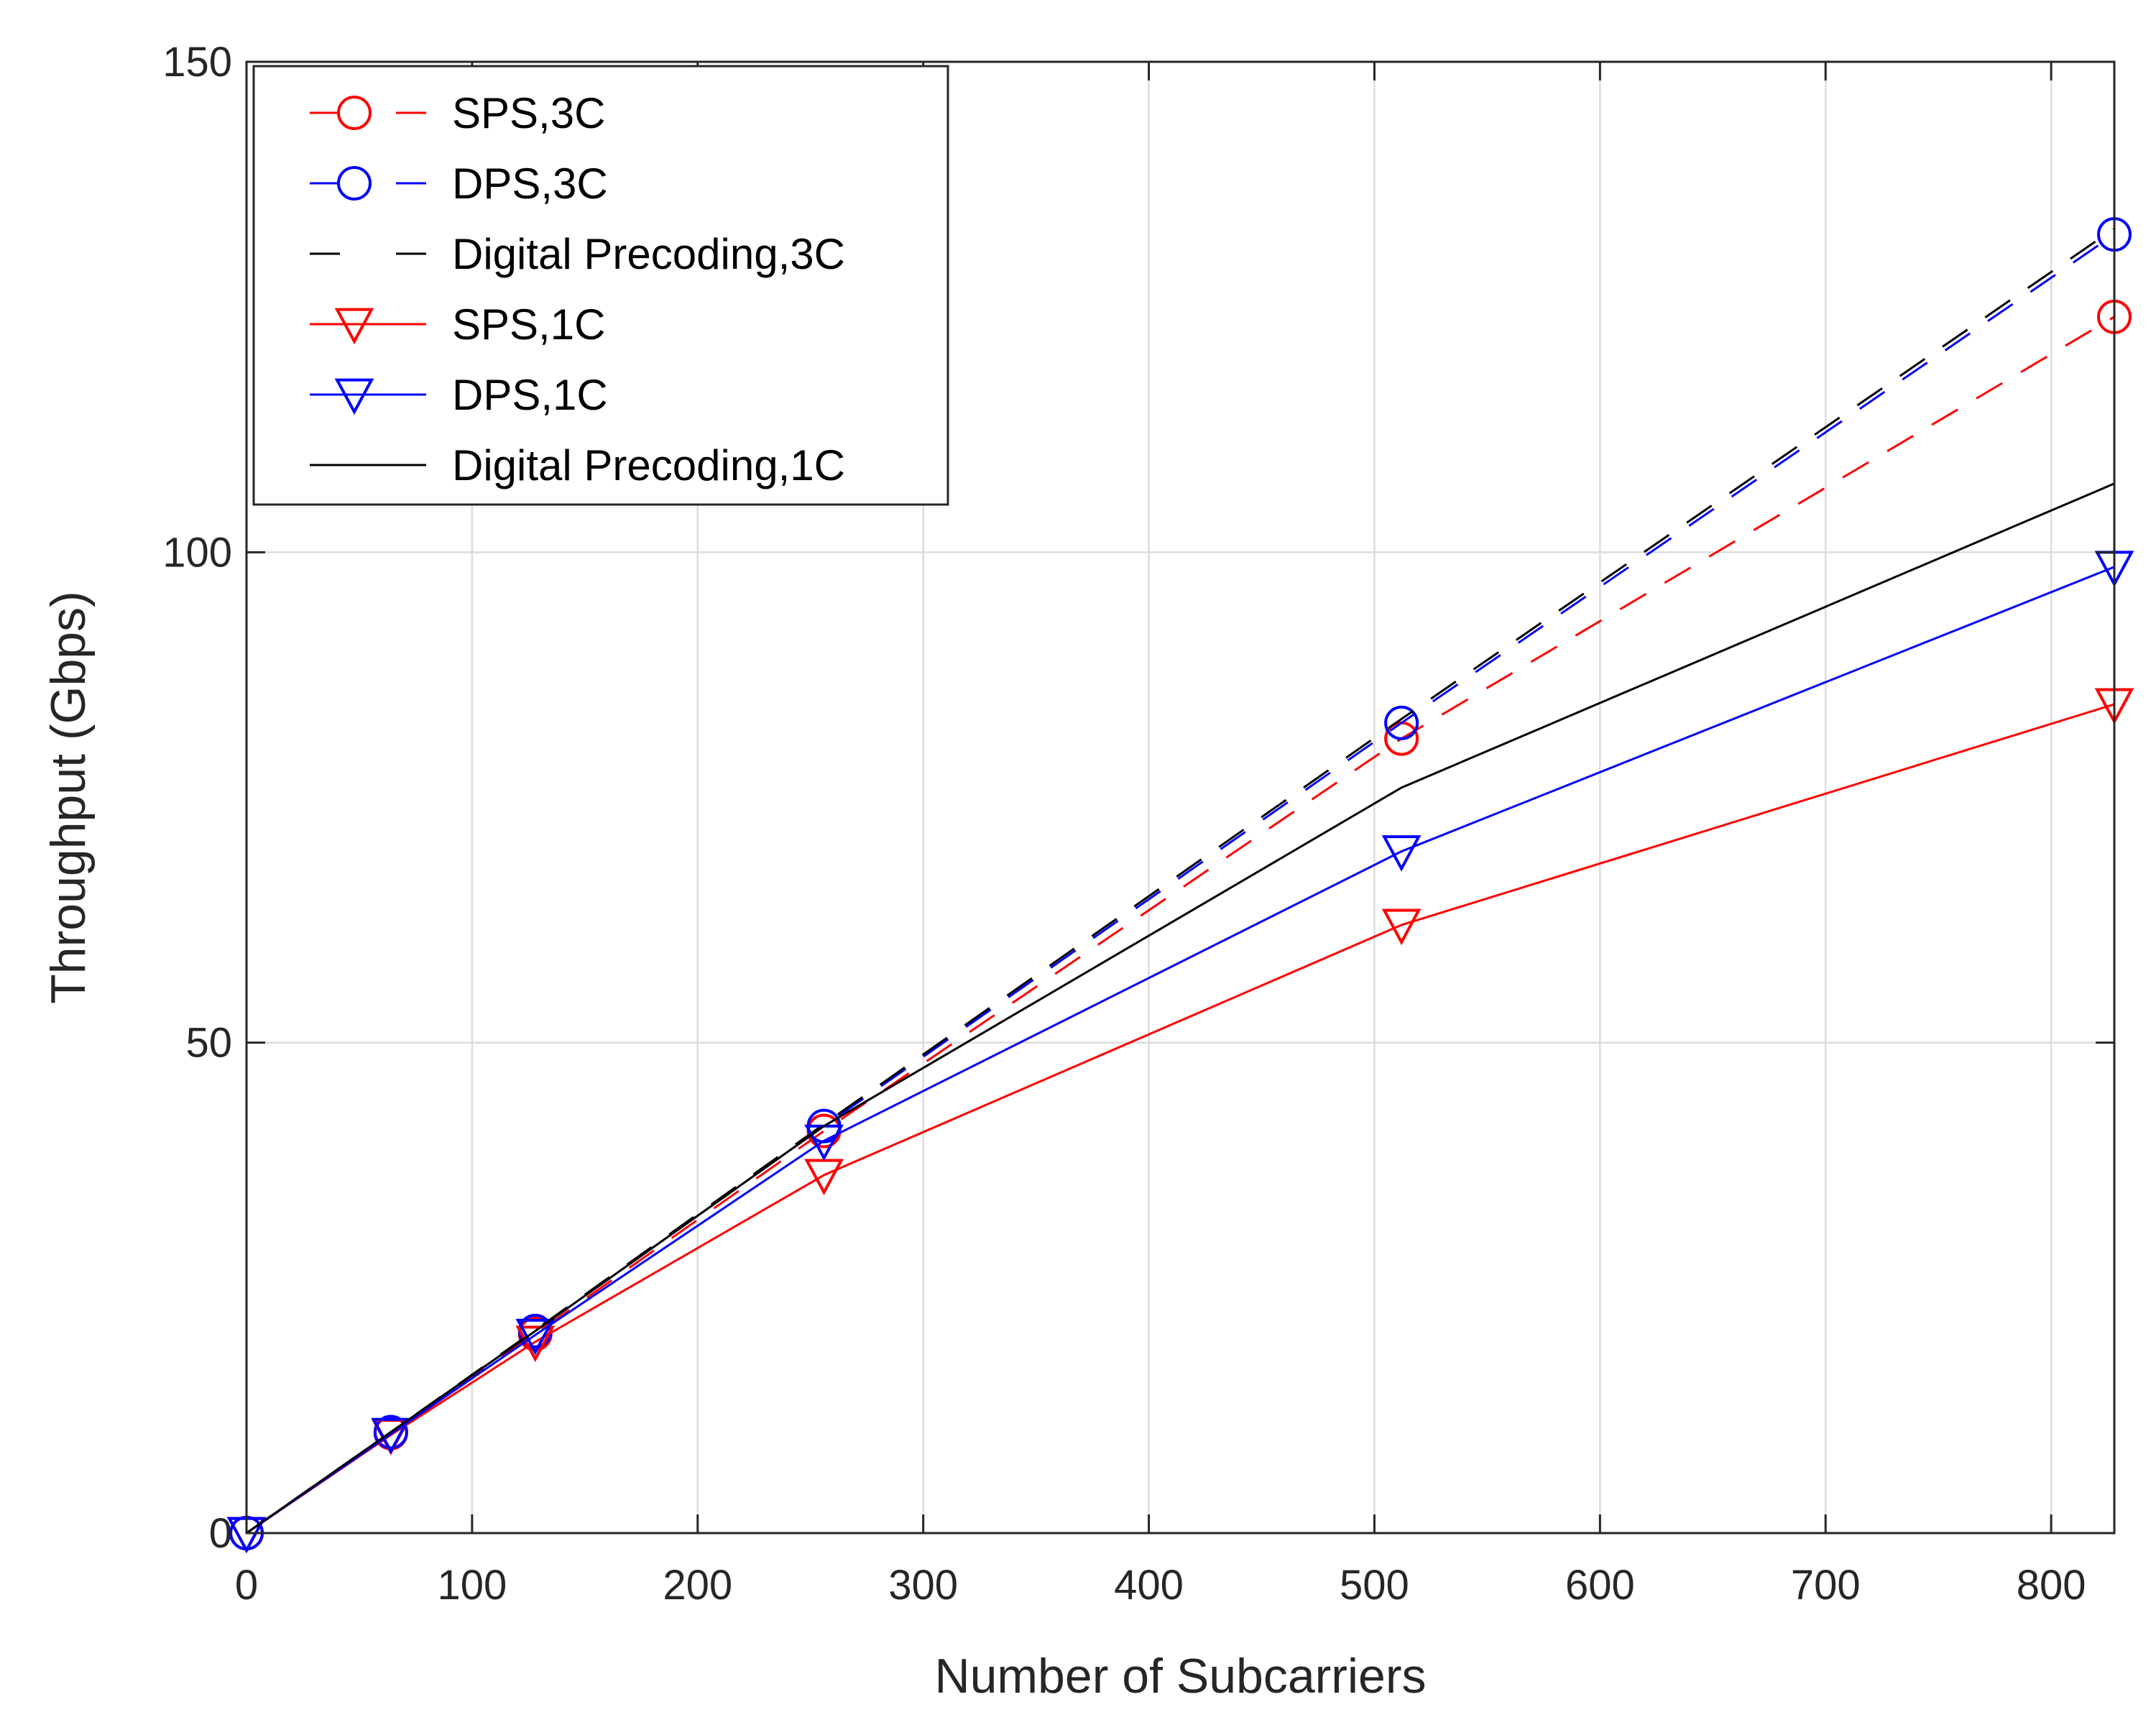  Describe the element at coordinates (197, 62) in the screenshot. I see `y-tick-label: 150` at that location.